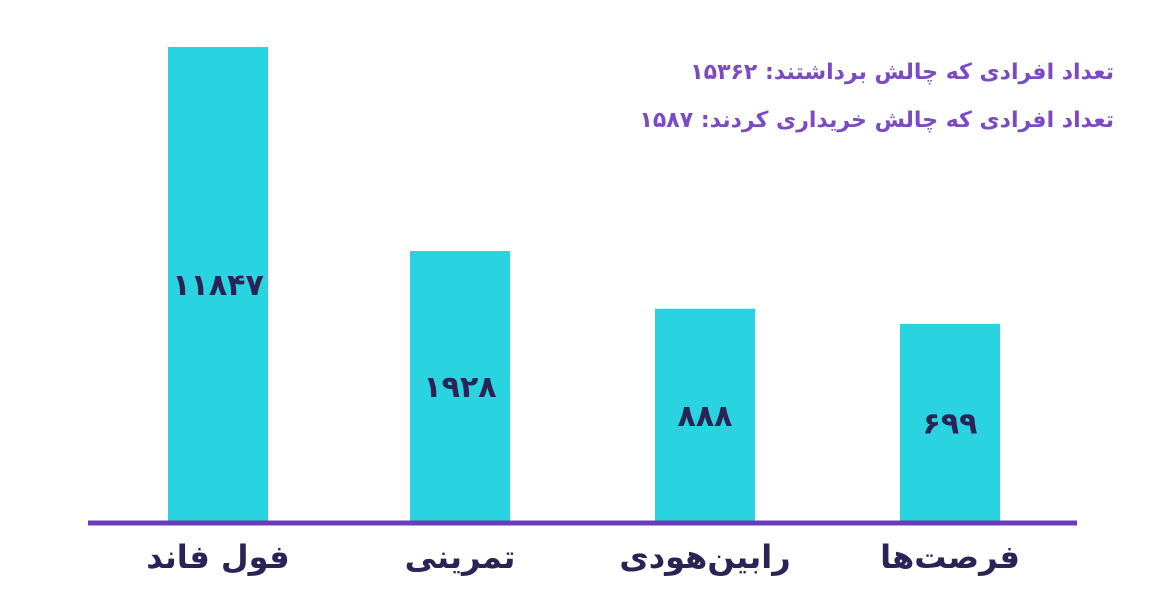 The height and width of the screenshot is (615, 1164). I want to click on labels-layer: فول فاند تمرینی رابین‌هودی فرصت‌ها, so click(583, 557).